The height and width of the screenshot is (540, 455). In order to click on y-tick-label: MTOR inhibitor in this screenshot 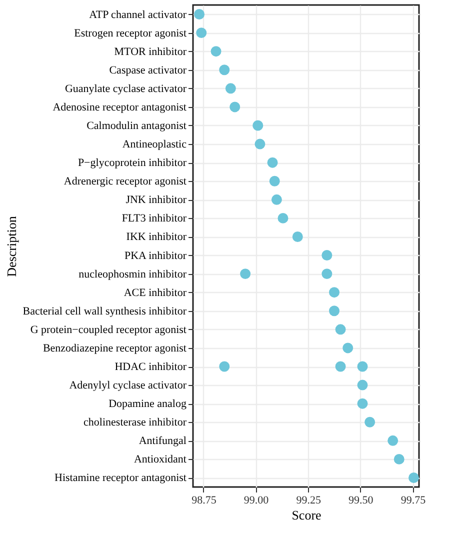, I will do `click(150, 52)`.